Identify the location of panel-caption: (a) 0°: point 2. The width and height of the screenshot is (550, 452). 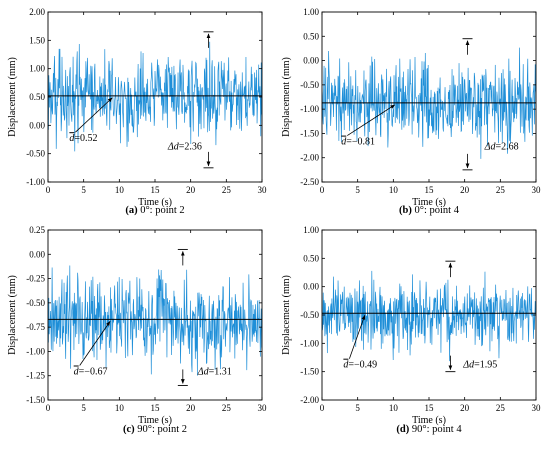
(154, 210).